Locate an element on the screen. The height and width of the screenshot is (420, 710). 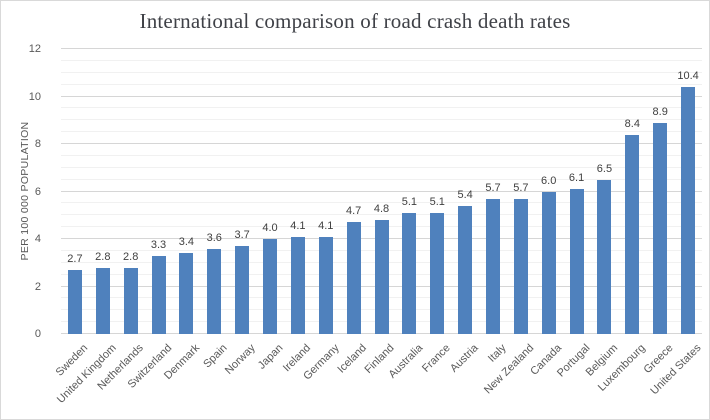
y-tick-label: 12 is located at coordinates (34, 49).